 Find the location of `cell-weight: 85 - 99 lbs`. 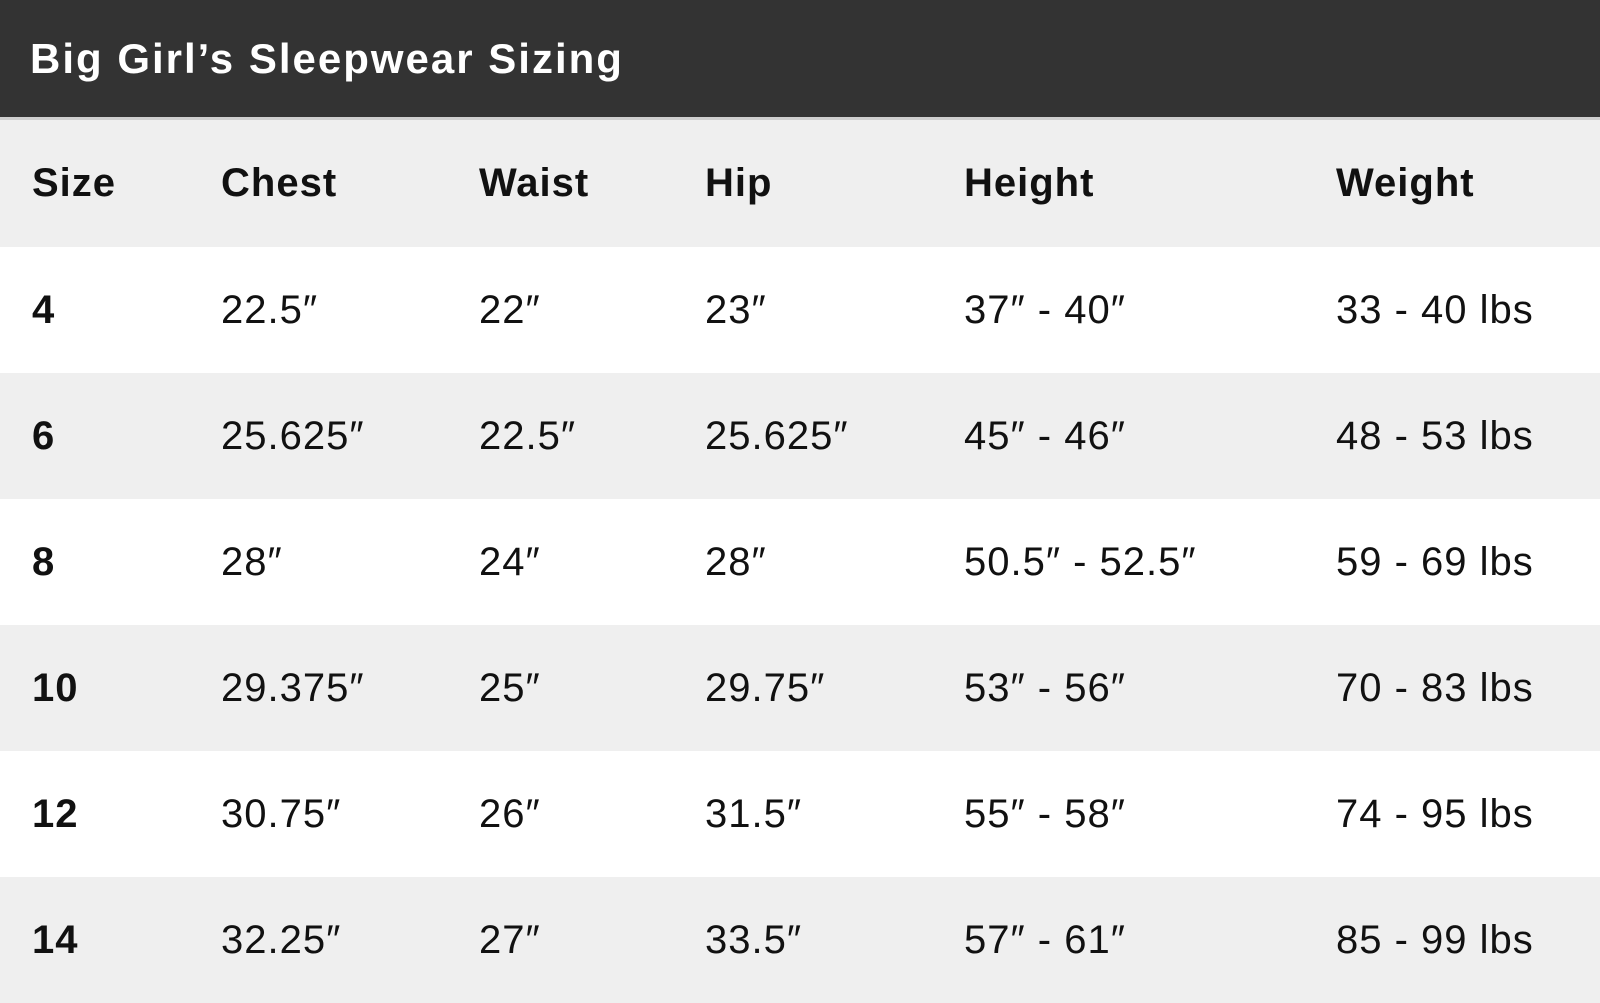

cell-weight: 85 - 99 lbs is located at coordinates (1468, 940).